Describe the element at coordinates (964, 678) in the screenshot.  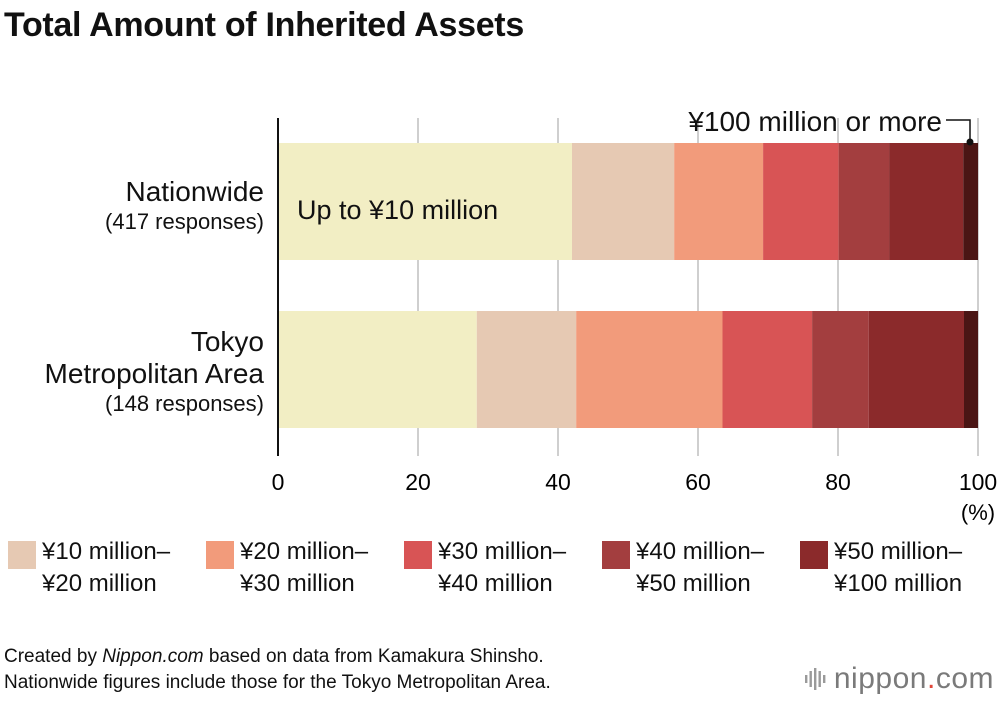
I see `logo-text-right: com` at that location.